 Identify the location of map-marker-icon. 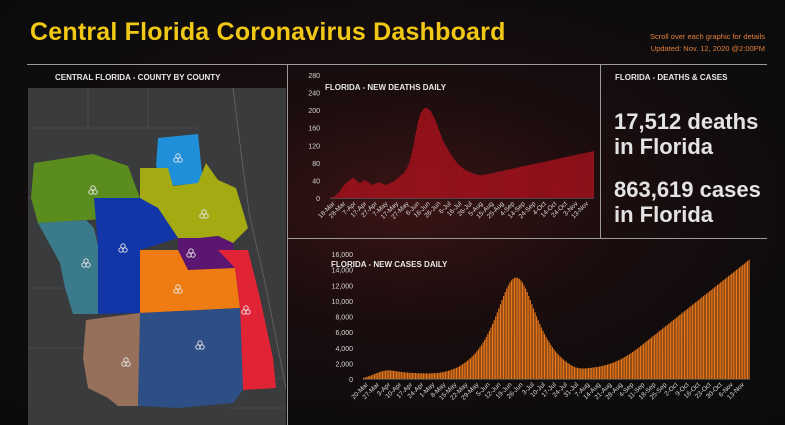
(204, 214).